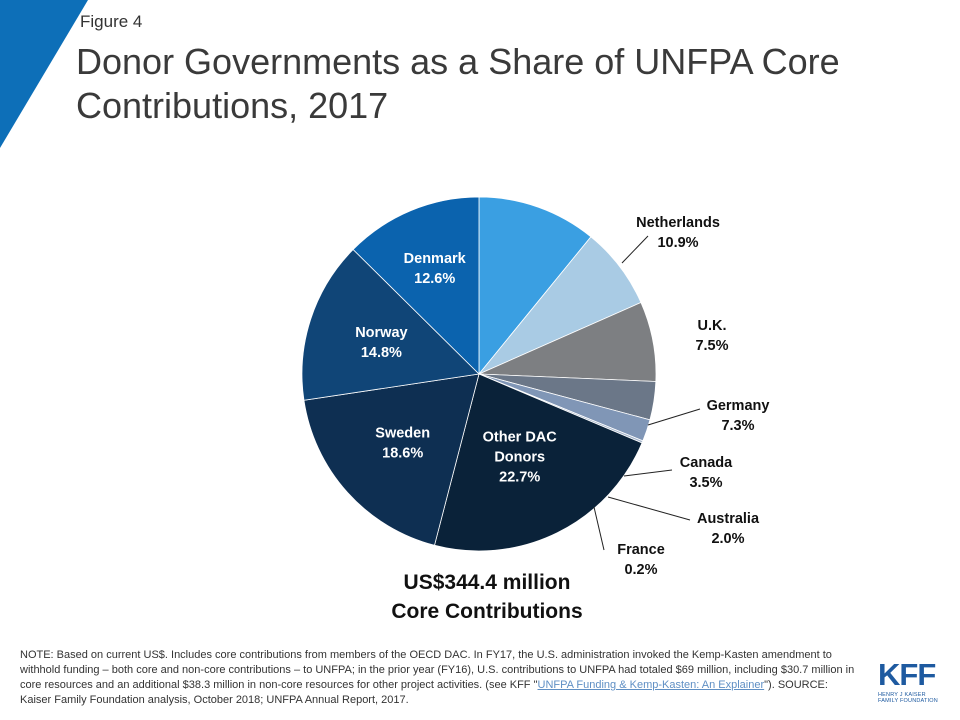 This screenshot has width=960, height=720. I want to click on slice-label-other-dac-donors: Other DAC, so click(520, 438).